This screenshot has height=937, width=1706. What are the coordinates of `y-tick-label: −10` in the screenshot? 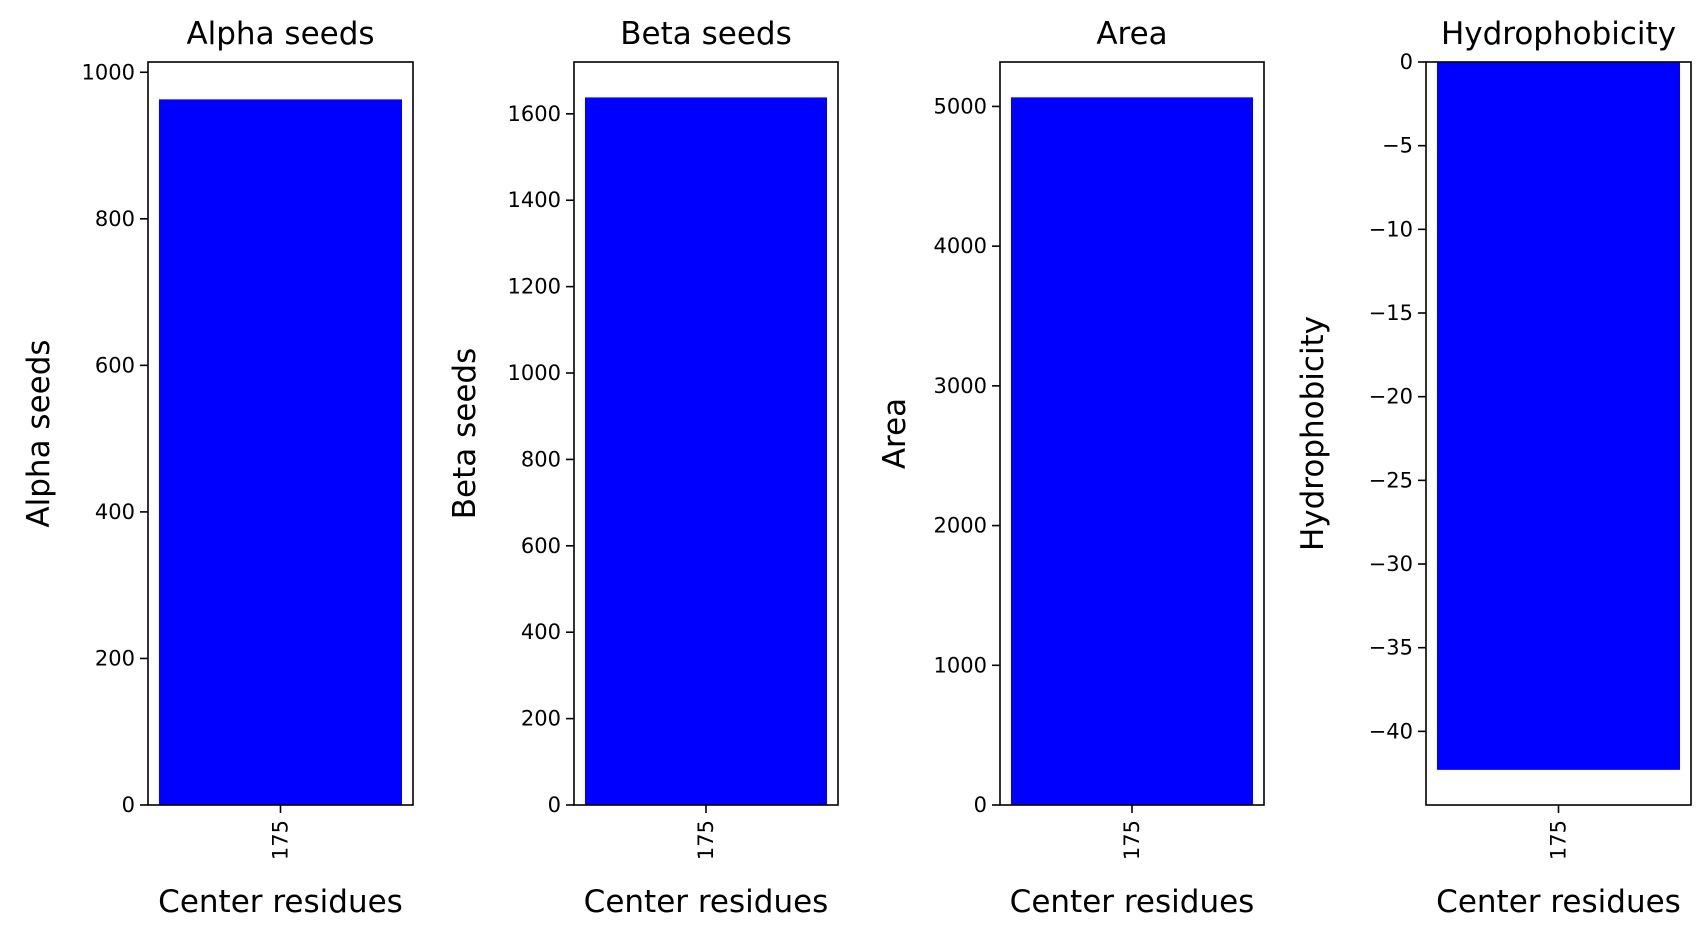 It's located at (1391, 229).